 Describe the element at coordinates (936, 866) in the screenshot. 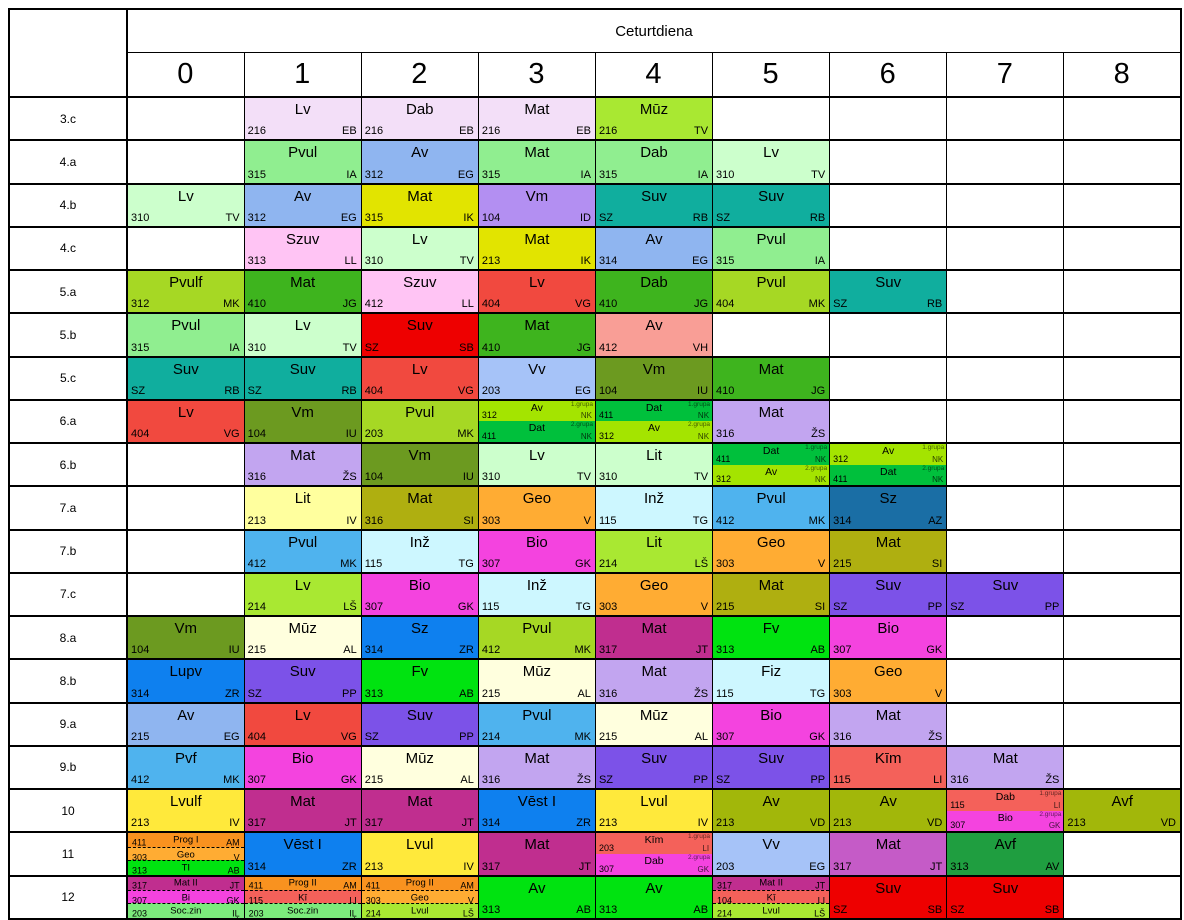

I see `teacher-initials: JT` at that location.